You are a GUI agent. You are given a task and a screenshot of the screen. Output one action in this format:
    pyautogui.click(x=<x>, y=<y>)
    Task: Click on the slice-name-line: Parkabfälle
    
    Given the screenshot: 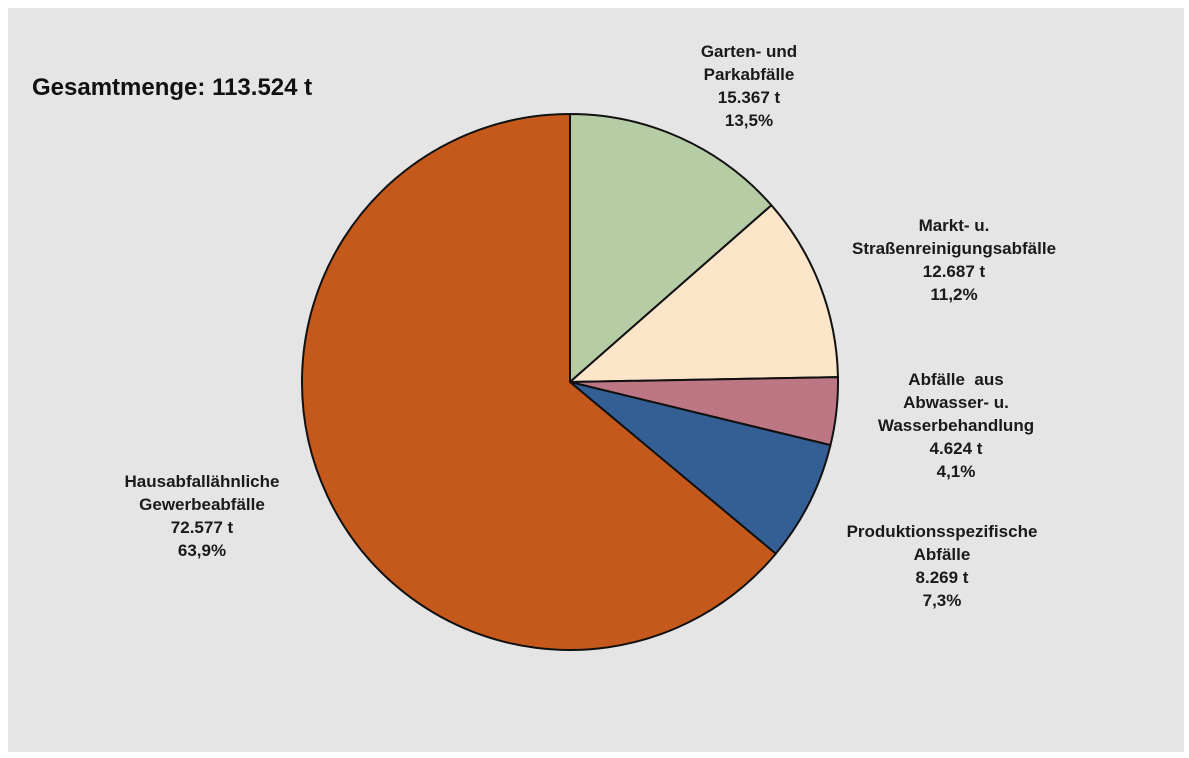 What is the action you would take?
    pyautogui.click(x=749, y=74)
    